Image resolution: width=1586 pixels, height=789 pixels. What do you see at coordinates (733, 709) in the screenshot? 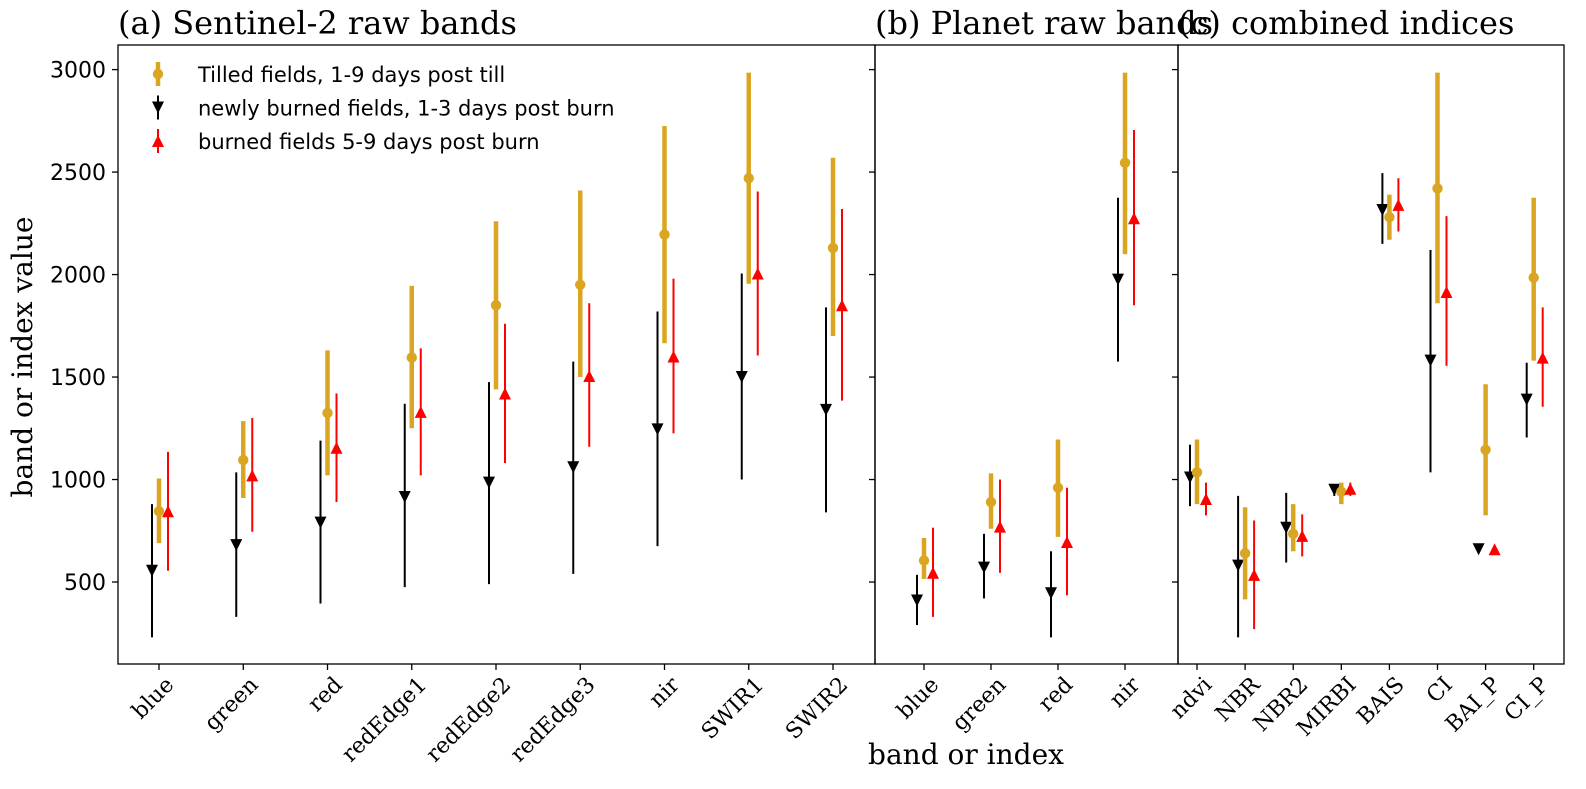
I see `x-tick-label: SWIR1` at bounding box center [733, 709].